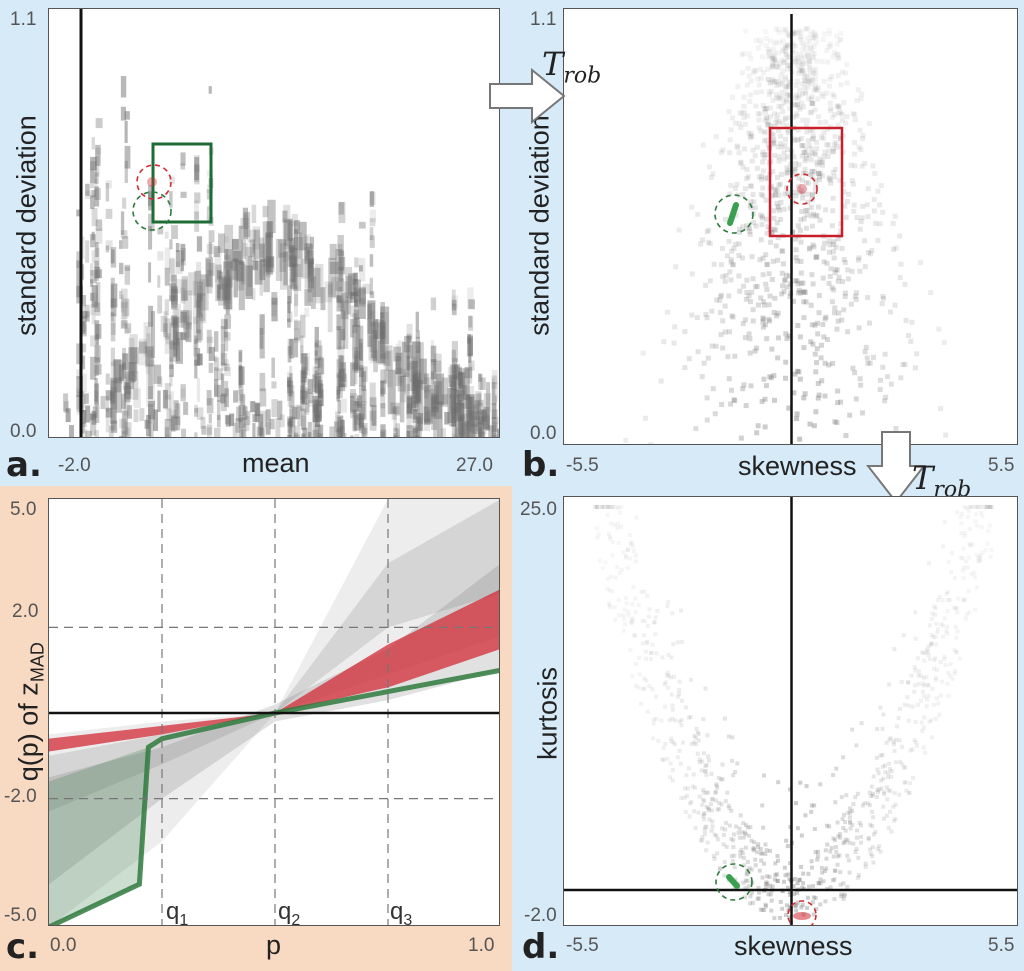 The image size is (1024, 971). I want to click on plot-d-ylabel: kurtosis, so click(547, 713).